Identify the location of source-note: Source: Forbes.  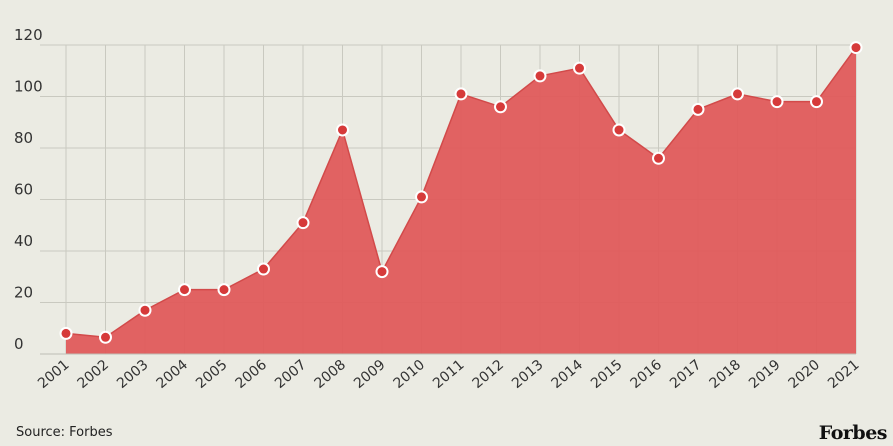
(64, 432).